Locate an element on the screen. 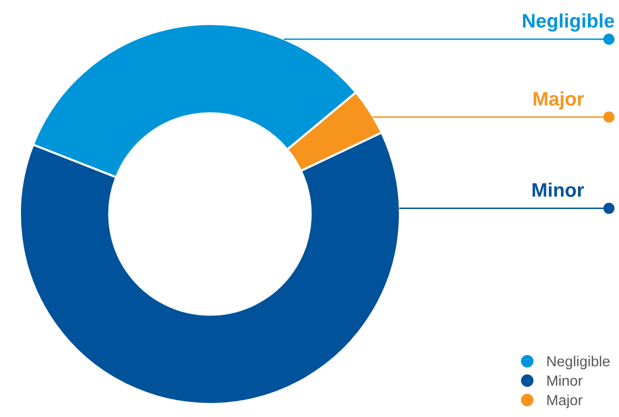 The height and width of the screenshot is (417, 619). category-label: Major is located at coordinates (559, 100).